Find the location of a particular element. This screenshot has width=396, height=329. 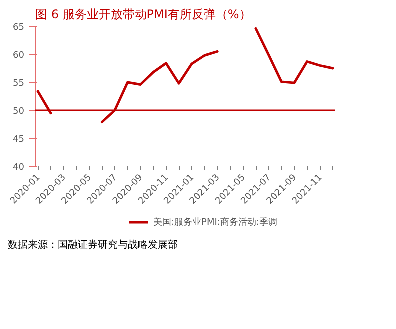

y-tick-label: 45 is located at coordinates (18, 140).